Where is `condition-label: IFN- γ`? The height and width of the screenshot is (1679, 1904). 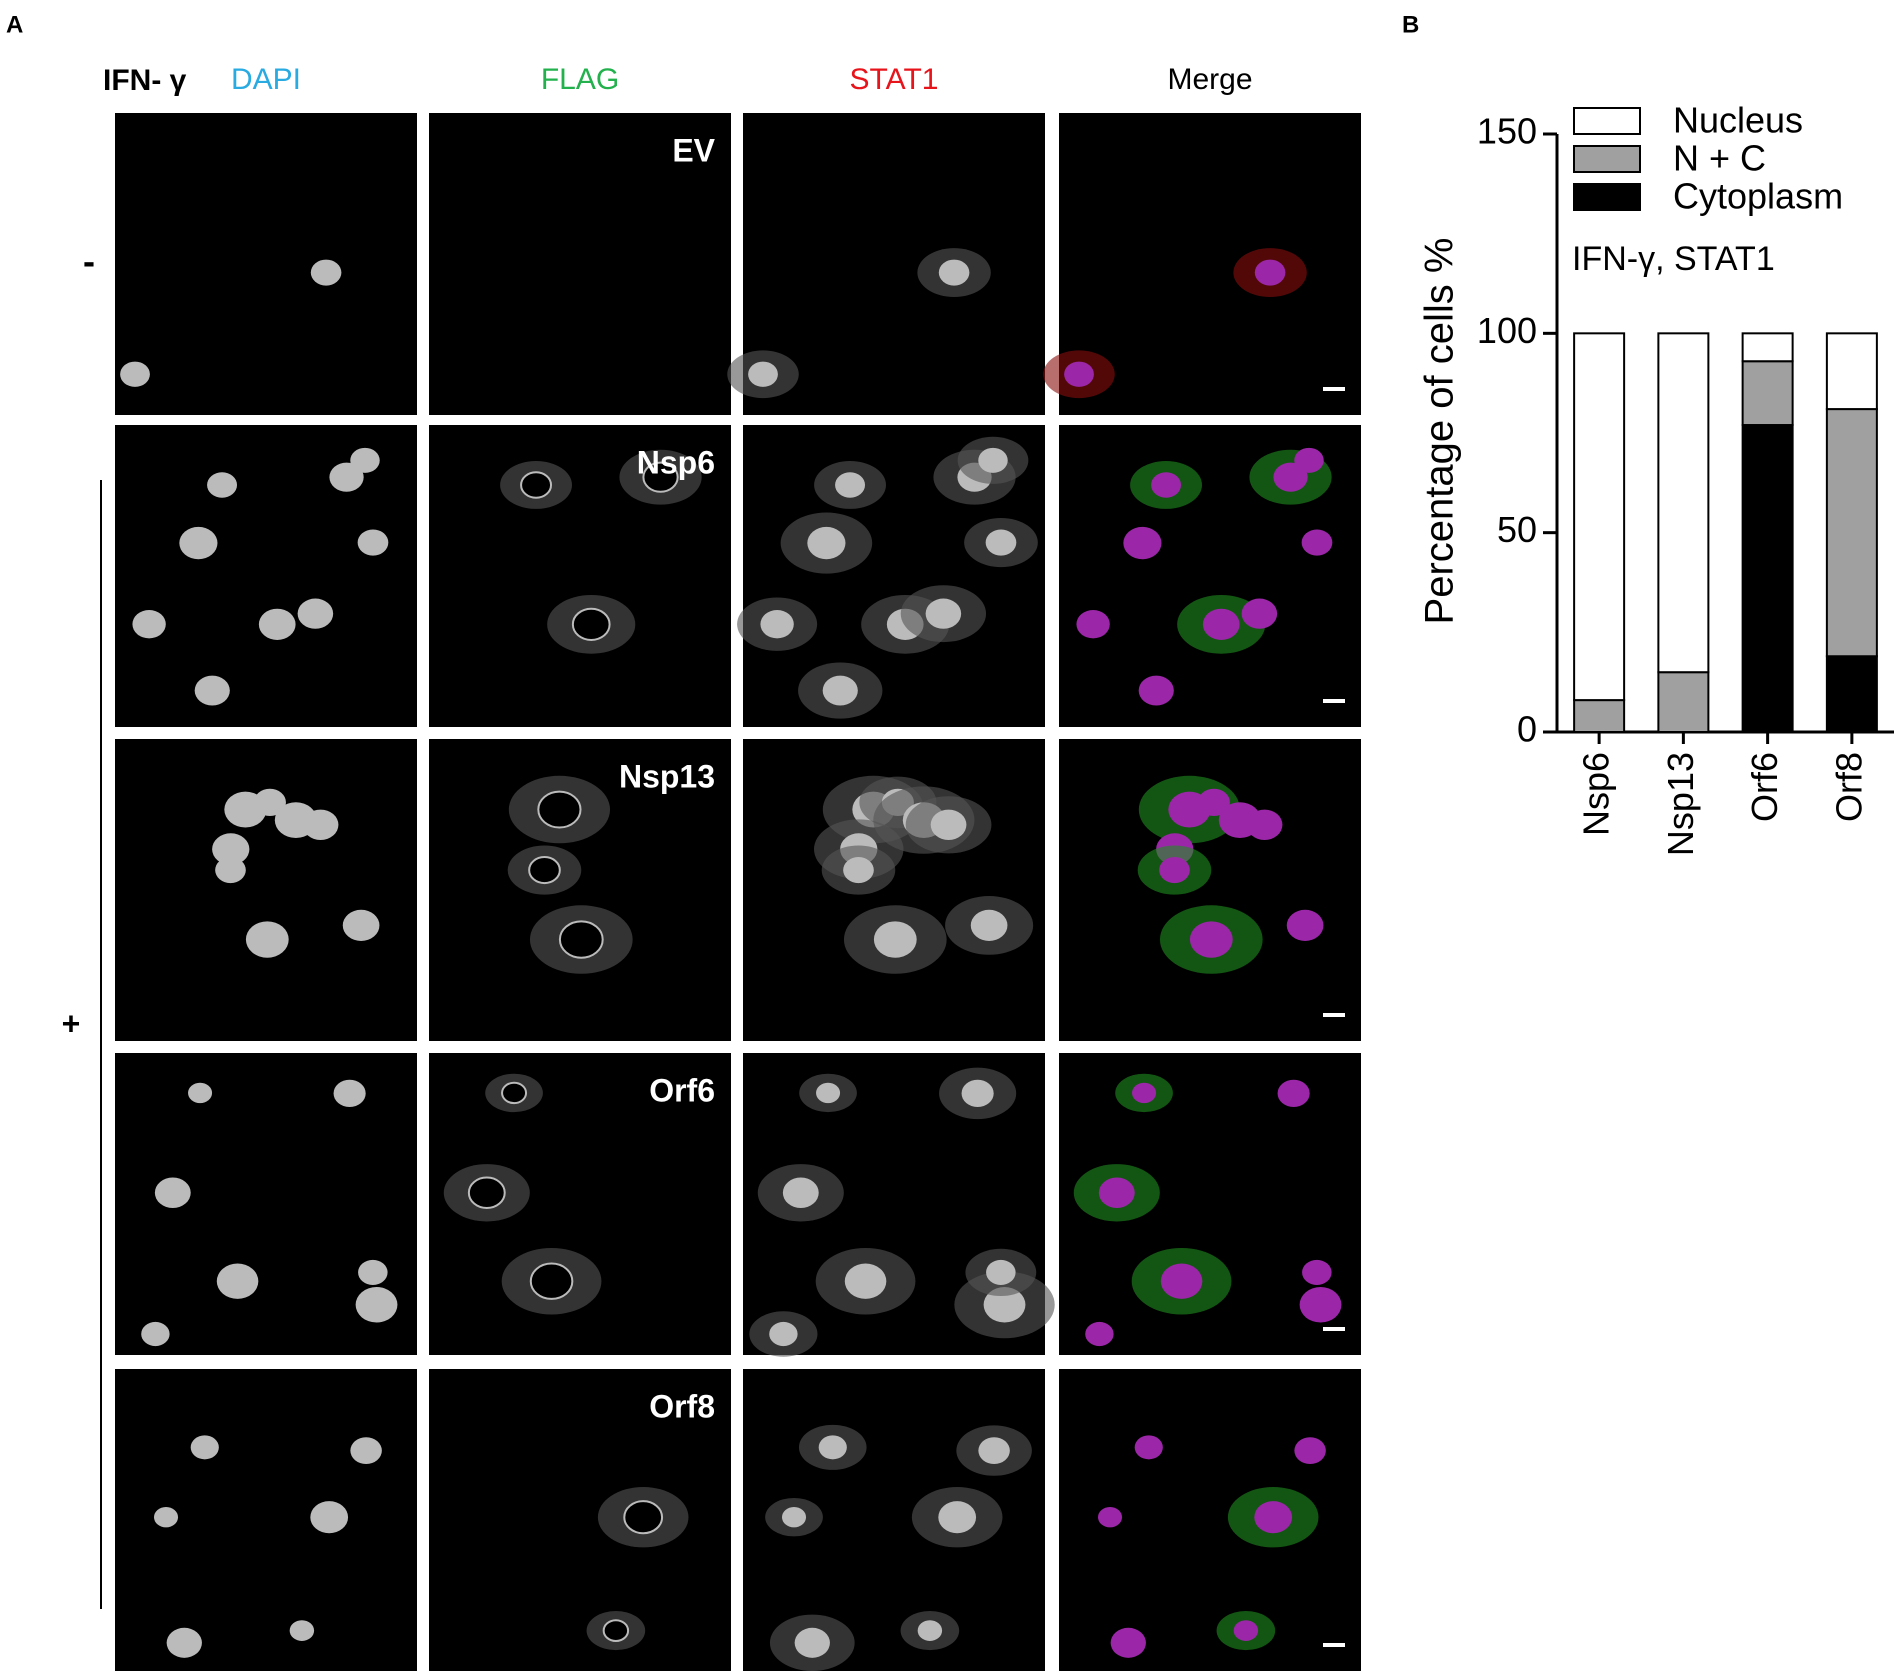
condition-label: IFN- γ is located at coordinates (145, 80).